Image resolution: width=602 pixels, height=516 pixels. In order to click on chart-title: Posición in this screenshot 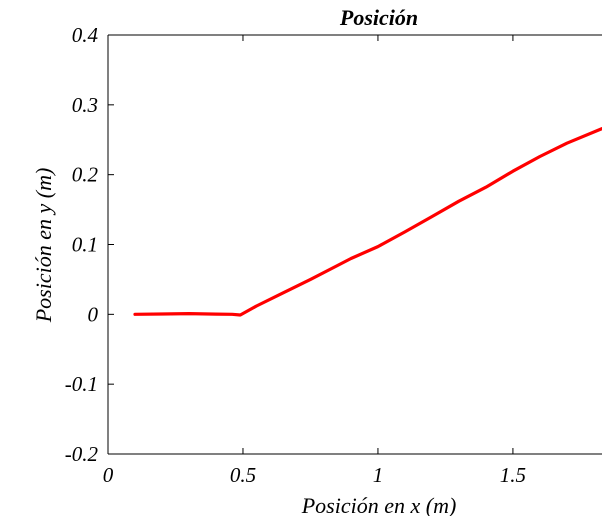, I will do `click(378, 17)`.